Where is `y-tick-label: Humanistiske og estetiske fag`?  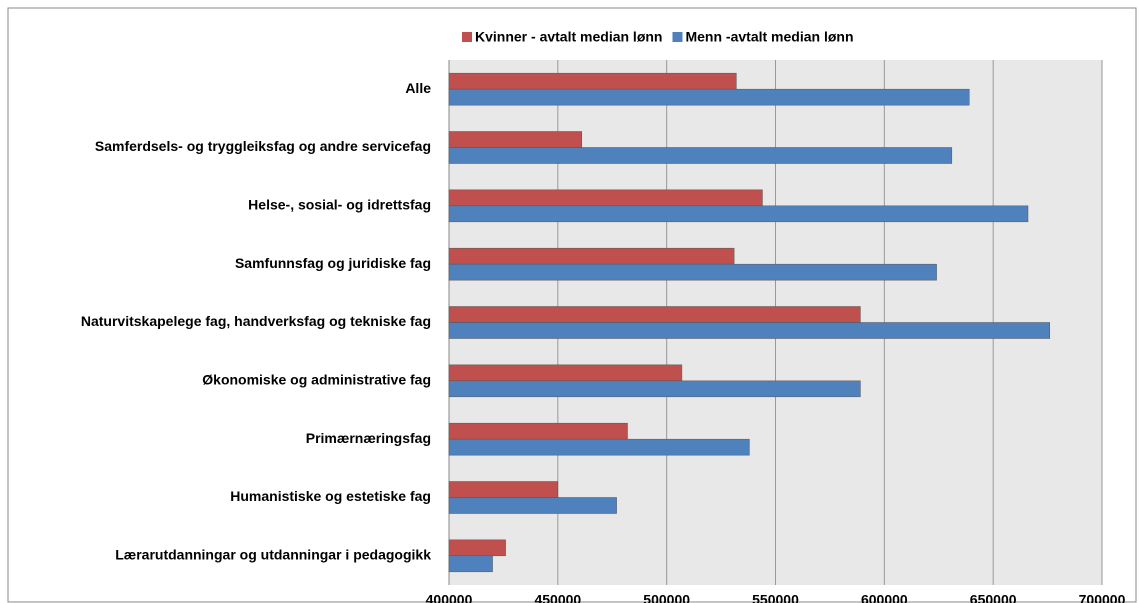 y-tick-label: Humanistiske og estetiske fag is located at coordinates (330, 496).